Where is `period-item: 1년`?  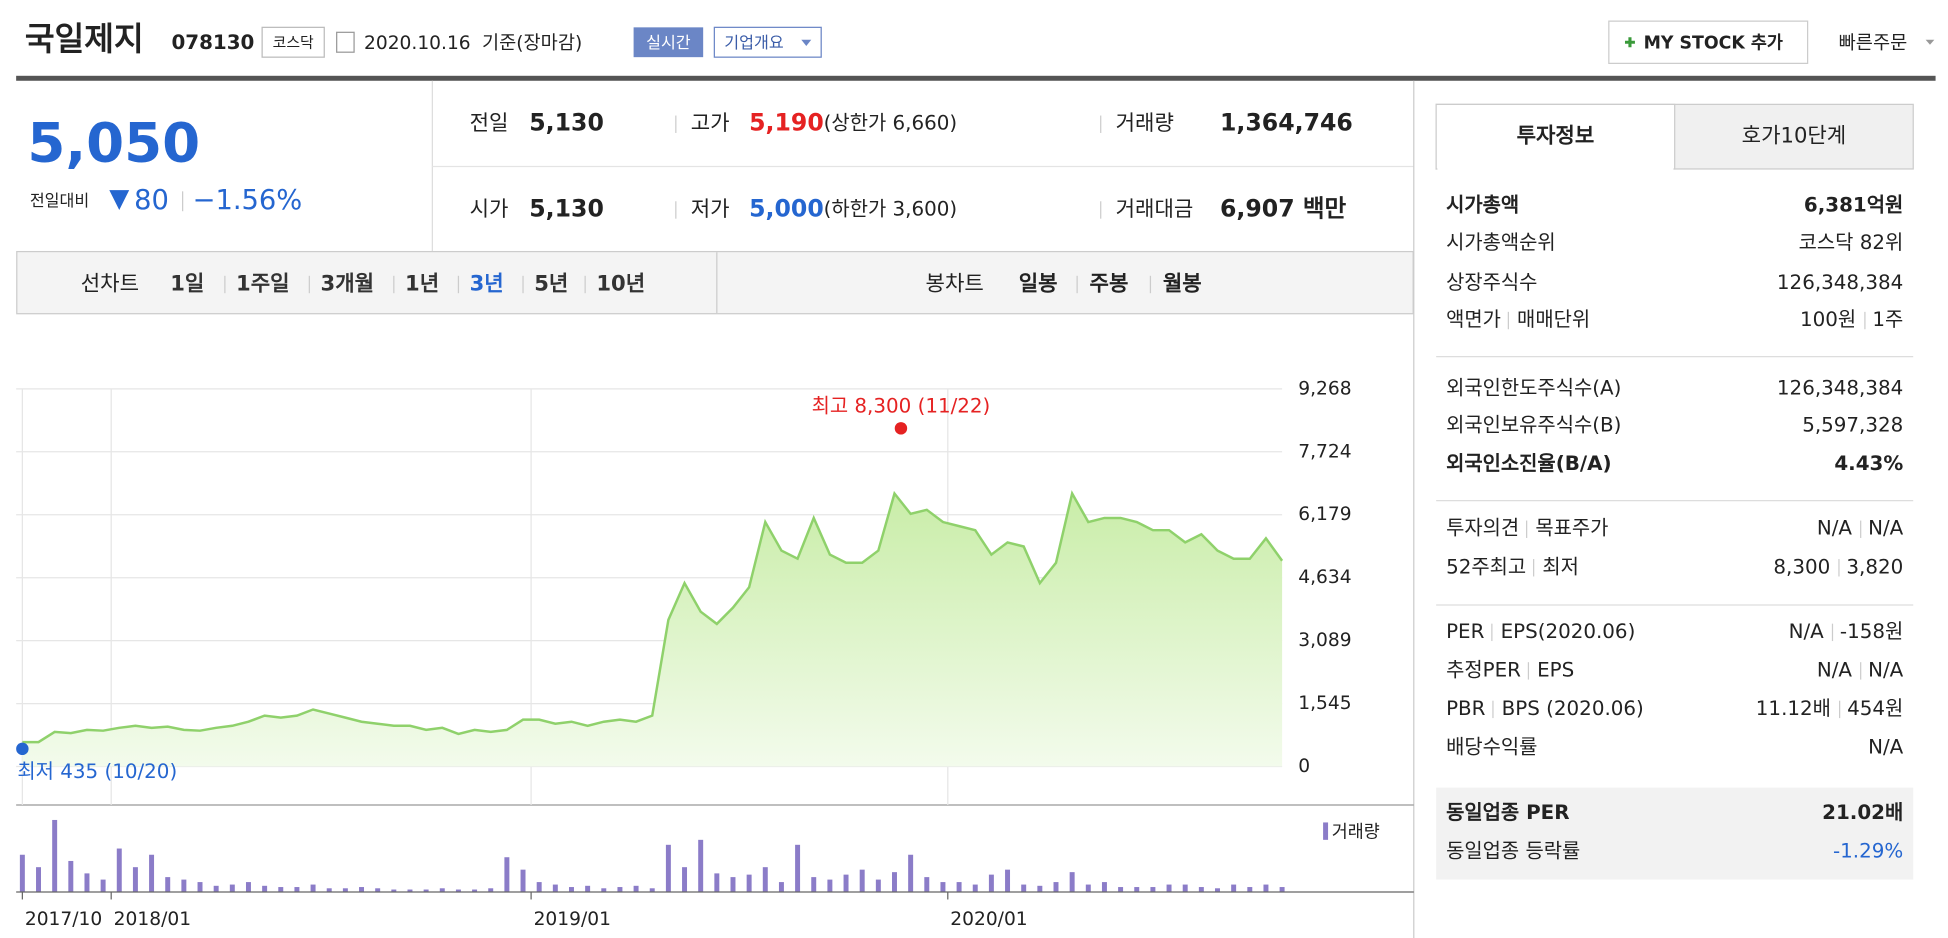
period-item: 1년 is located at coordinates (422, 283).